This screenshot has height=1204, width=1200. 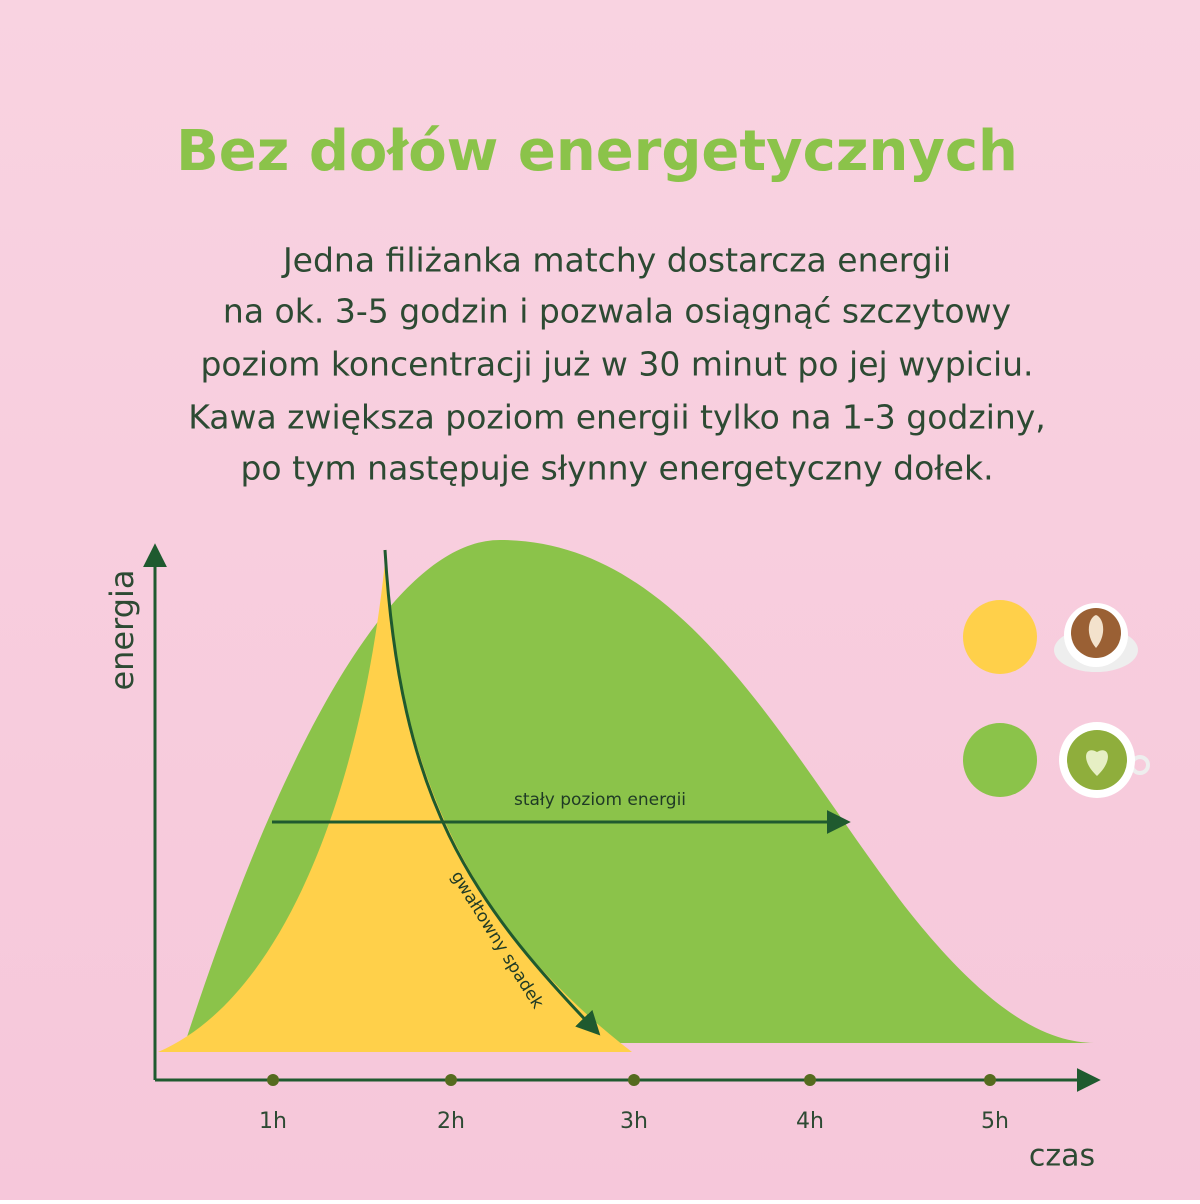 What do you see at coordinates (1104, 760) in the screenshot?
I see `matcha-icon` at bounding box center [1104, 760].